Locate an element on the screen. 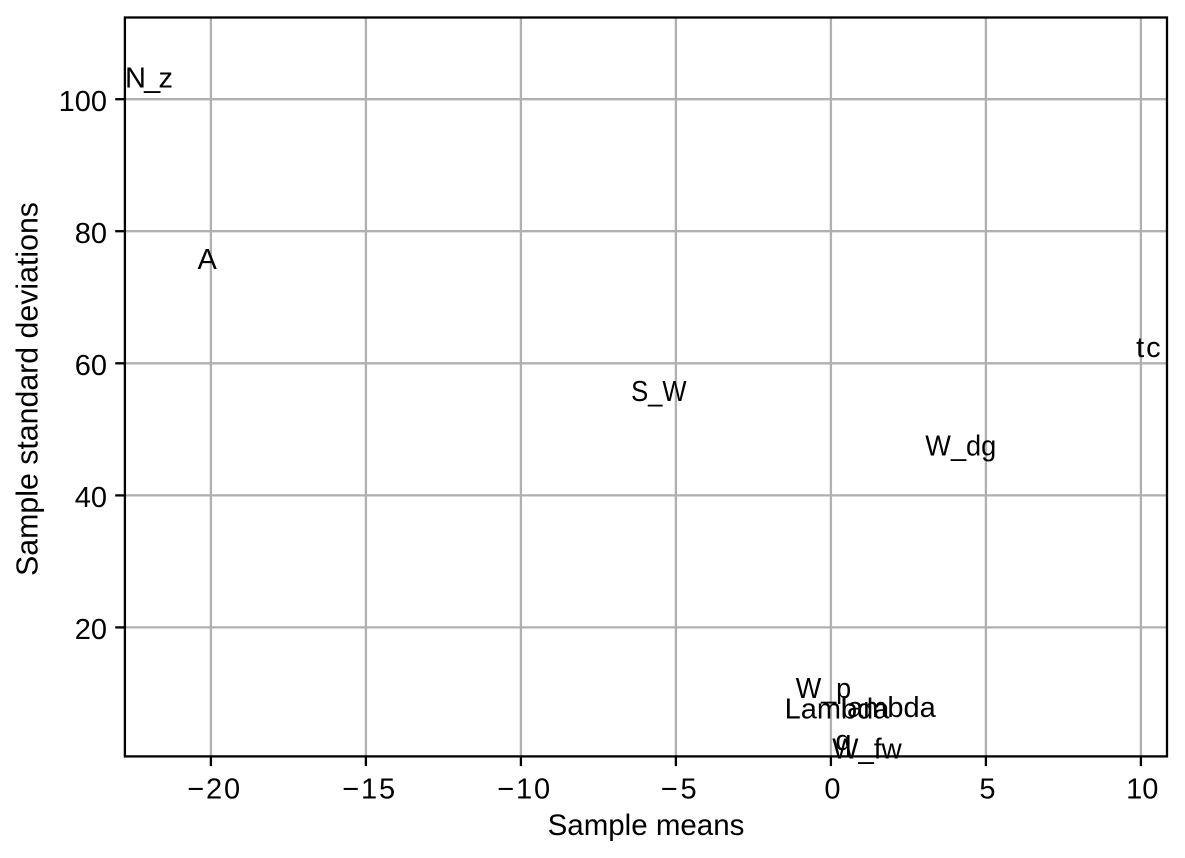 The width and height of the screenshot is (1185, 858). svg-text: Sample means is located at coordinates (646, 825).